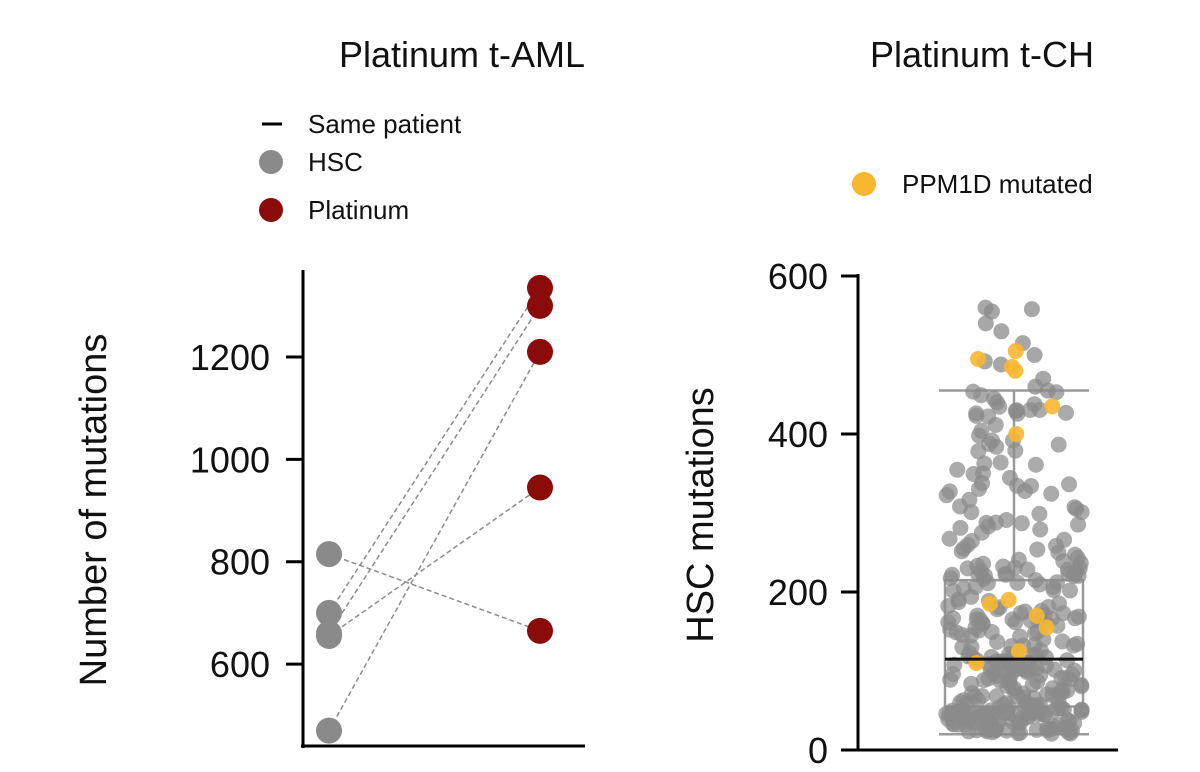 This screenshot has height=772, width=1200. Describe the element at coordinates (798, 592) in the screenshot. I see `right-y-tick-label: 200` at that location.